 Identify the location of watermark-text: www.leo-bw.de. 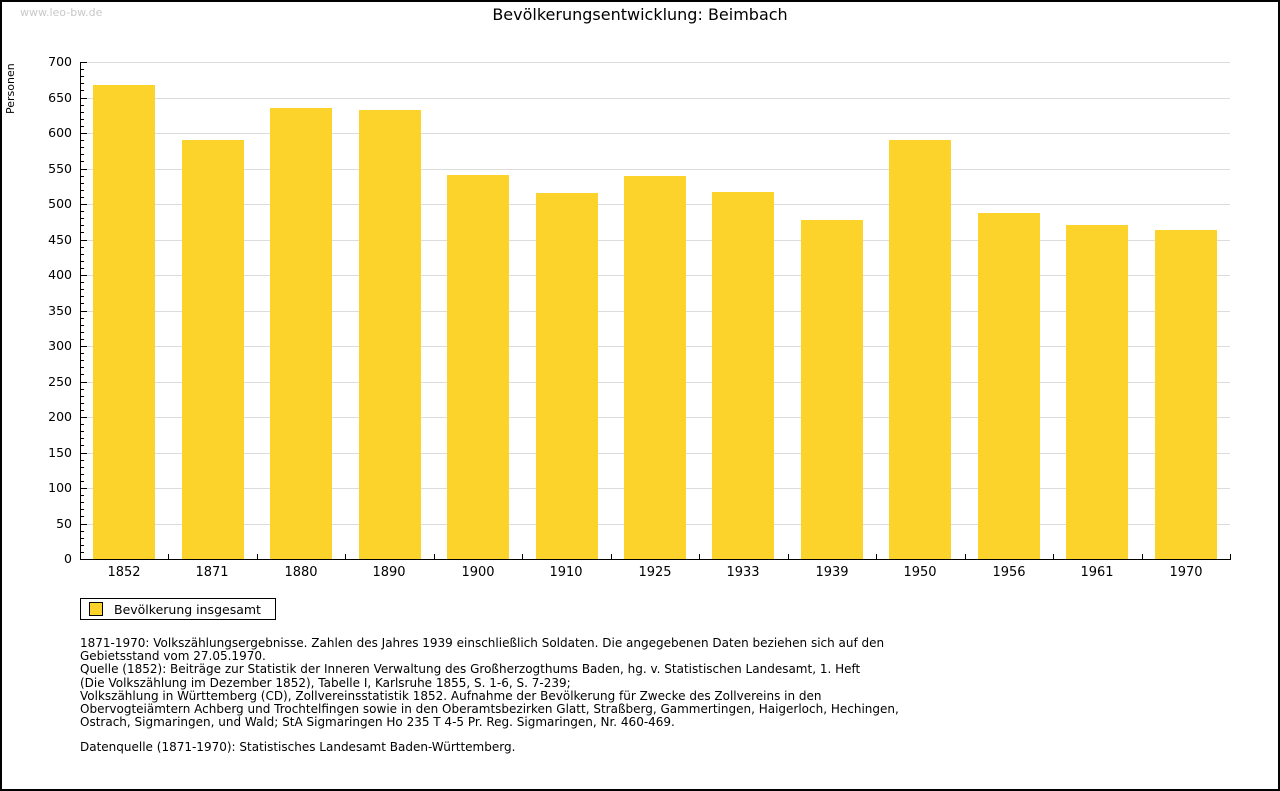
(61, 12).